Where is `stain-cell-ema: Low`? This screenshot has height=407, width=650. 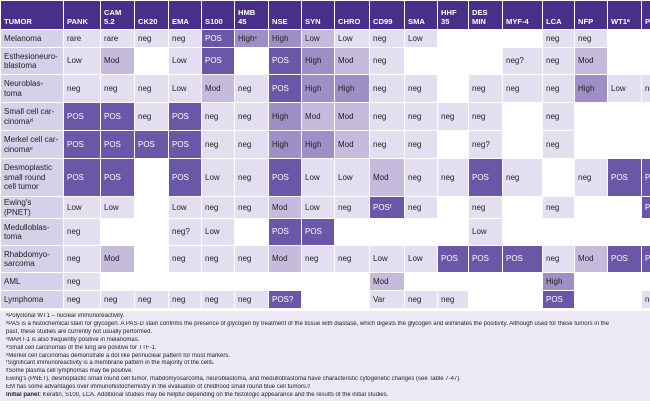 stain-cell-ema: Low is located at coordinates (185, 207).